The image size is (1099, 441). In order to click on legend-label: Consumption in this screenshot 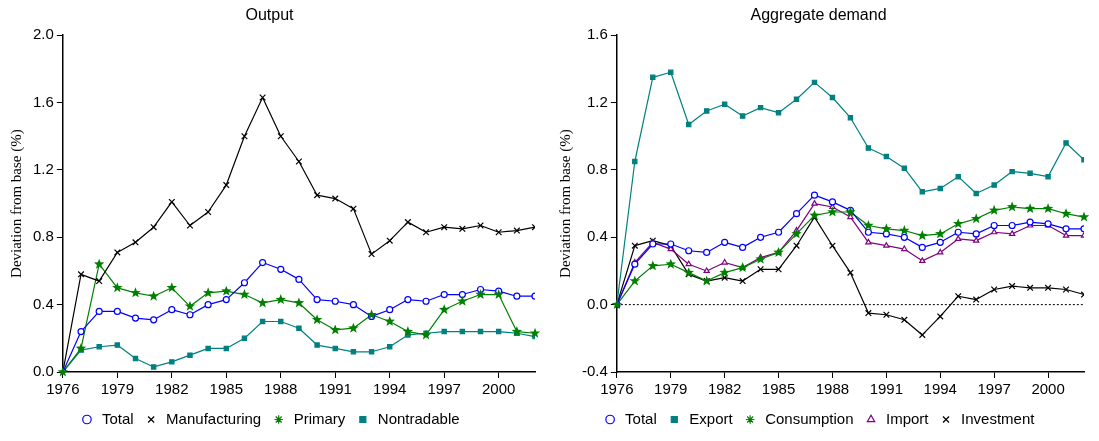, I will do `click(809, 418)`.